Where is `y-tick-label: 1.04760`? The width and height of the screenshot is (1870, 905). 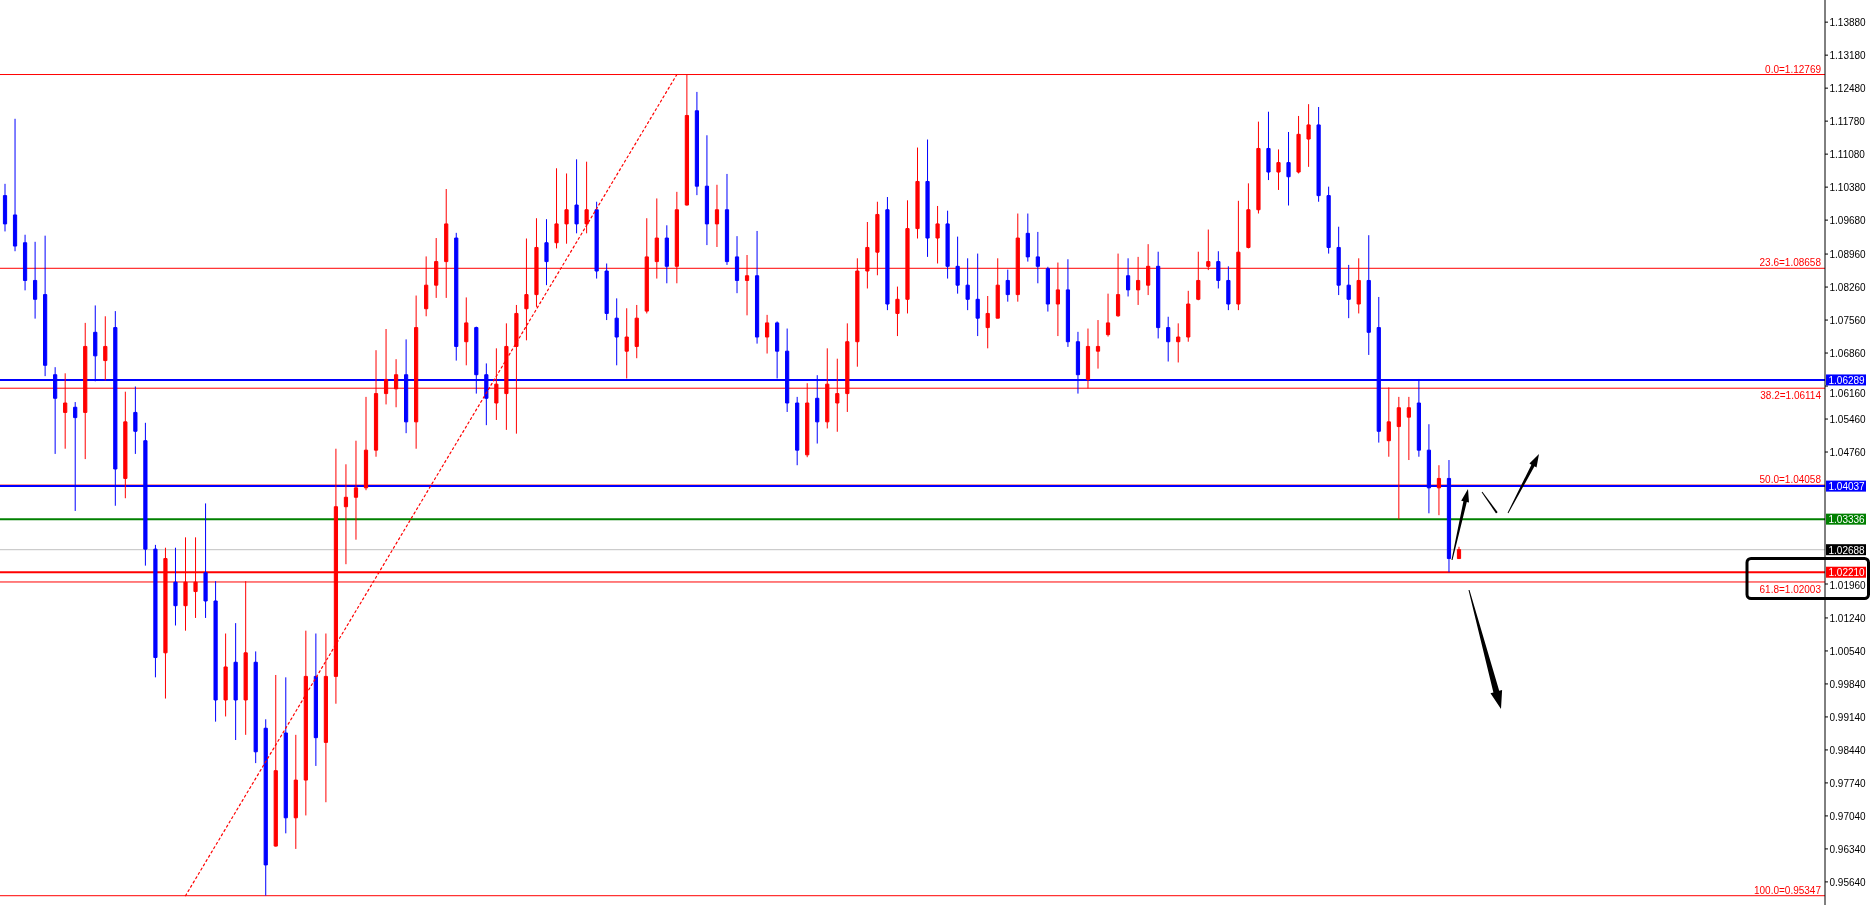
y-tick-label: 1.04760 is located at coordinates (1848, 452).